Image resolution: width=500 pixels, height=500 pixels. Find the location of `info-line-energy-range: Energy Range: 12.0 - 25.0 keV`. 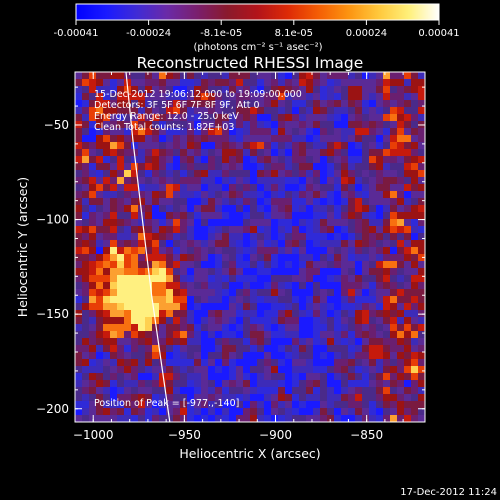

info-line-energy-range: Energy Range: 12.0 - 25.0 keV is located at coordinates (166, 116).